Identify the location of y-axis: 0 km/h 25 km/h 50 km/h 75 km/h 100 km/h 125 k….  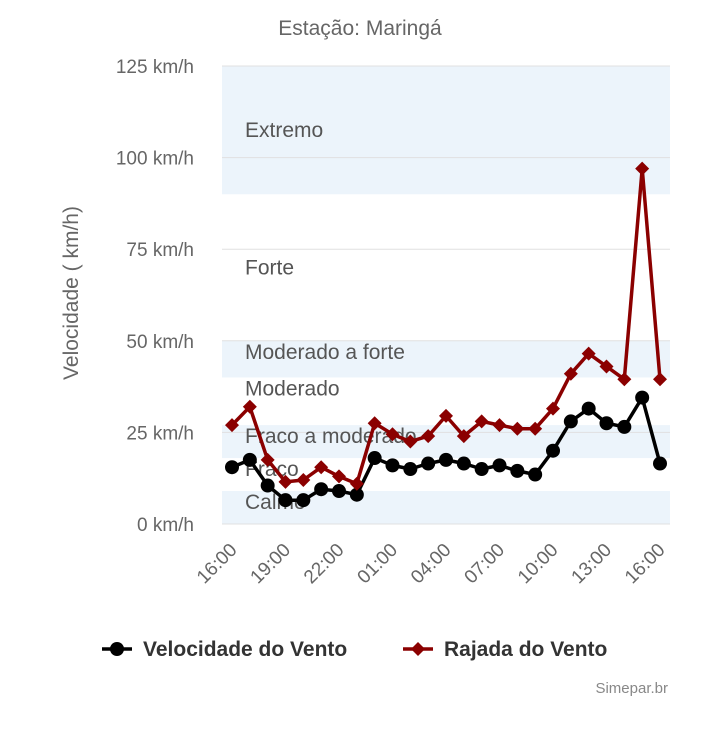
(155, 296).